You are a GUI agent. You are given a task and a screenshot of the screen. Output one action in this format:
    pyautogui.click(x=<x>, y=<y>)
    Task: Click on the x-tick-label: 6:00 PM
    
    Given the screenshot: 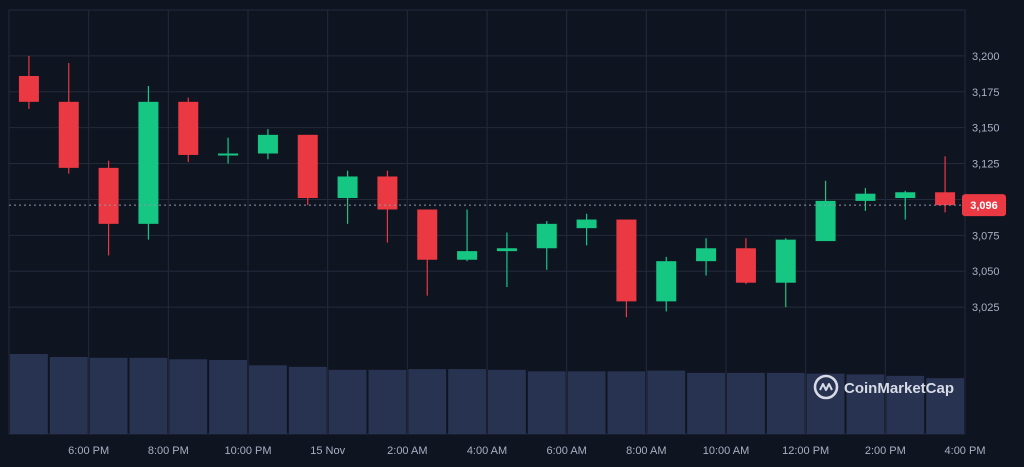 What is the action you would take?
    pyautogui.click(x=88, y=451)
    